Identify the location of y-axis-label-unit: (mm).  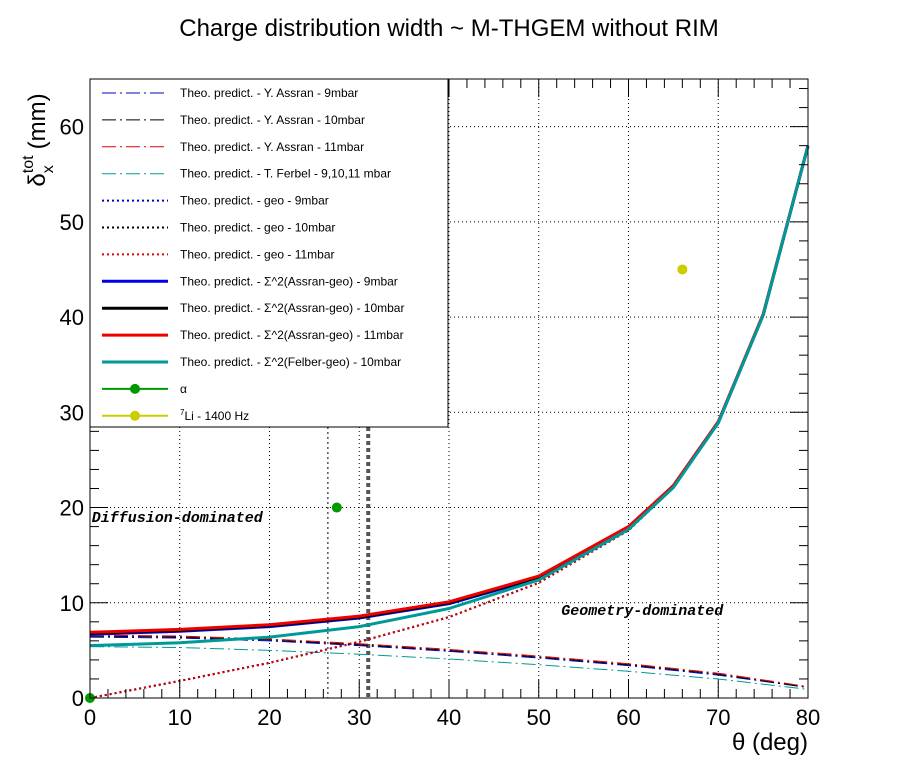
(37, 121).